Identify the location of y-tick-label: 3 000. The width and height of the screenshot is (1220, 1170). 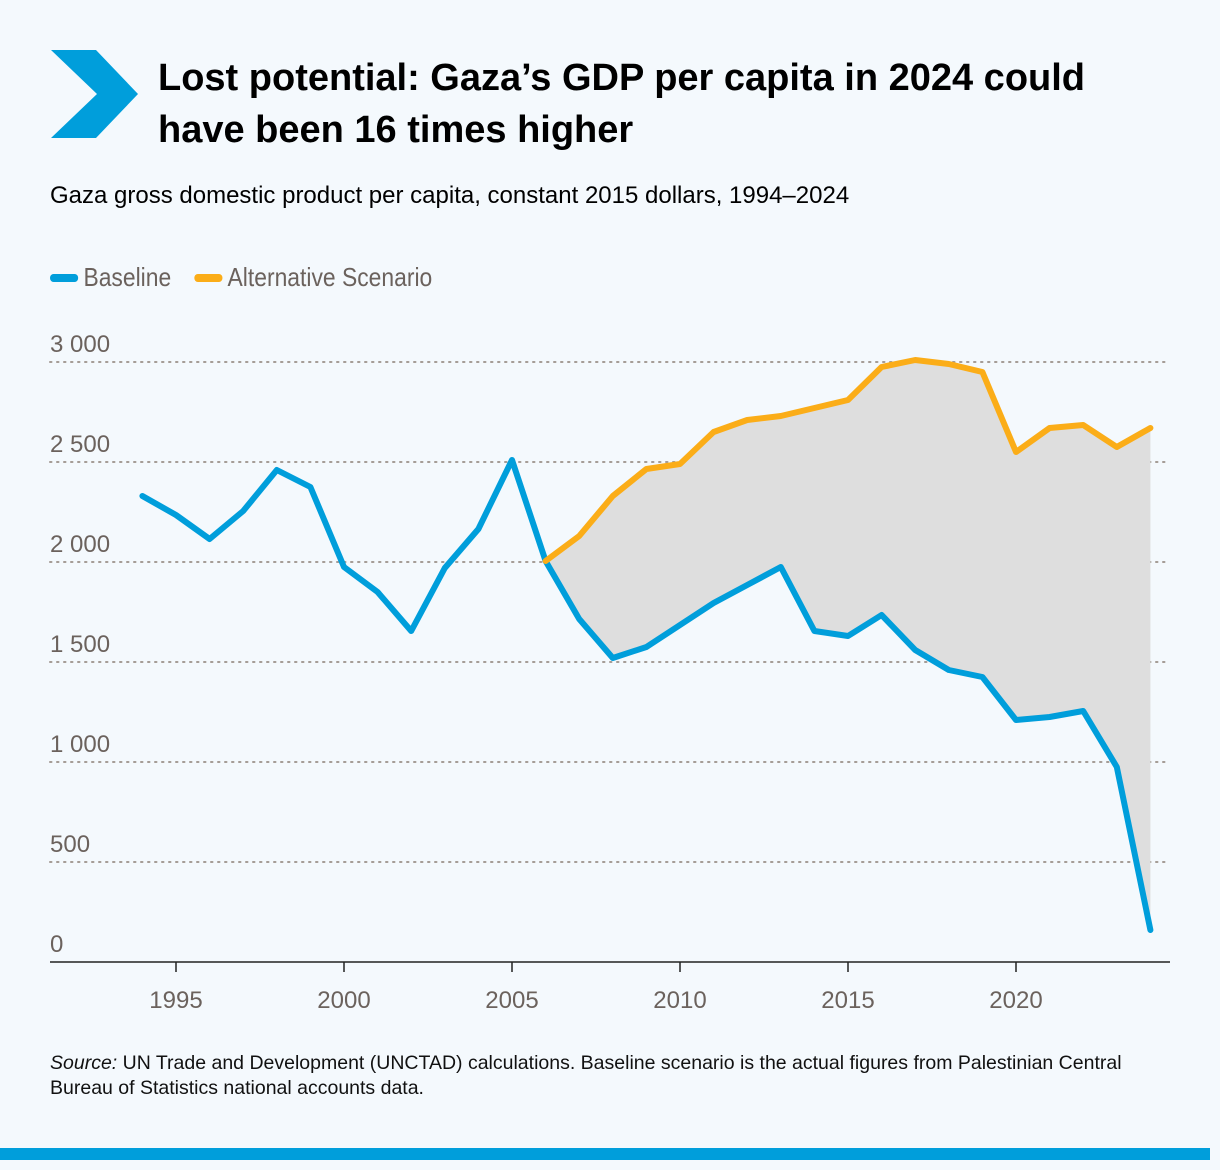
(80, 344).